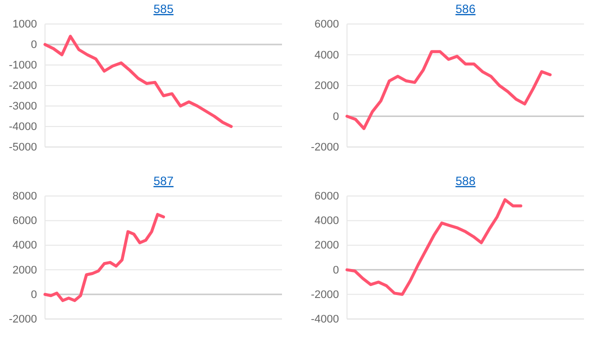  What do you see at coordinates (465, 181) in the screenshot?
I see `chart-title: 588` at bounding box center [465, 181].